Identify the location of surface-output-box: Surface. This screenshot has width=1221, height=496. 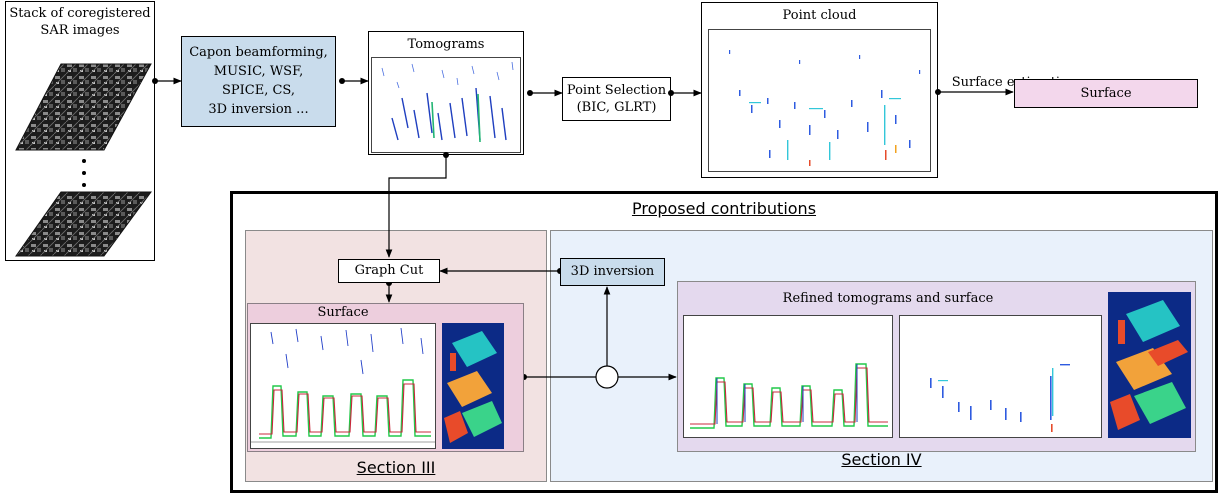
(1106, 93).